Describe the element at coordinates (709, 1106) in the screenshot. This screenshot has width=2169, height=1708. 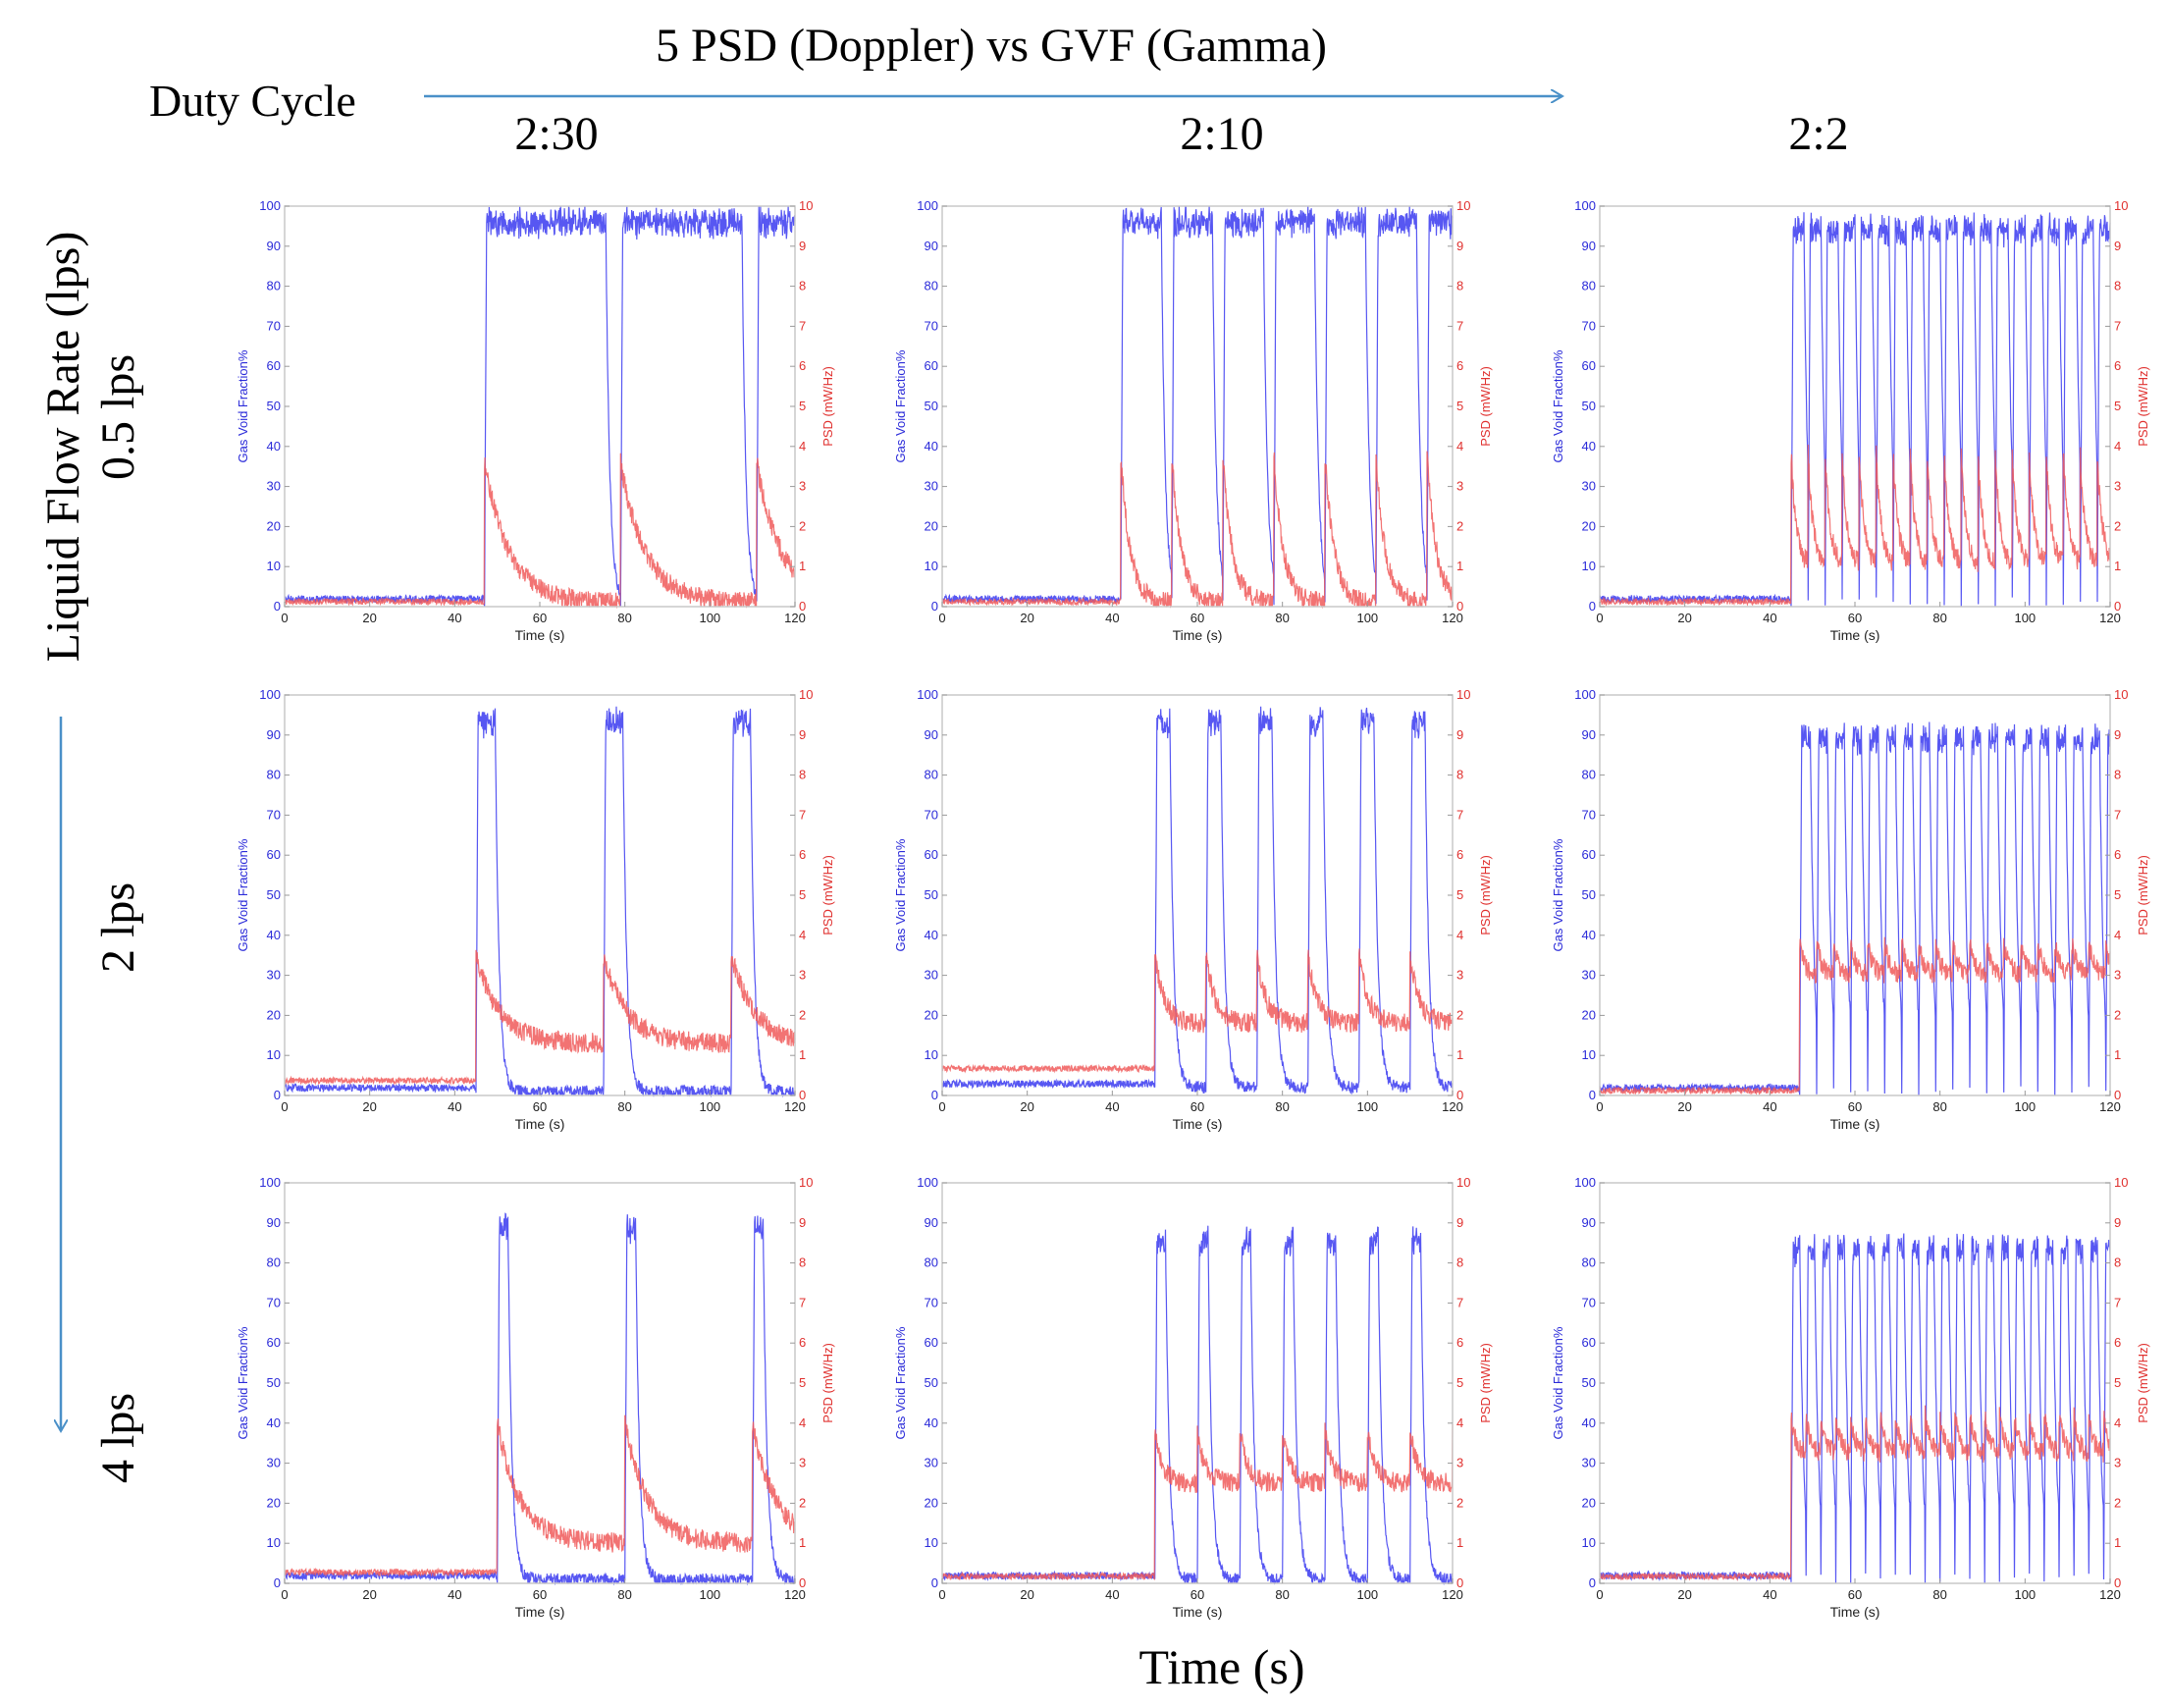
I see `x-tick-label: 100` at that location.